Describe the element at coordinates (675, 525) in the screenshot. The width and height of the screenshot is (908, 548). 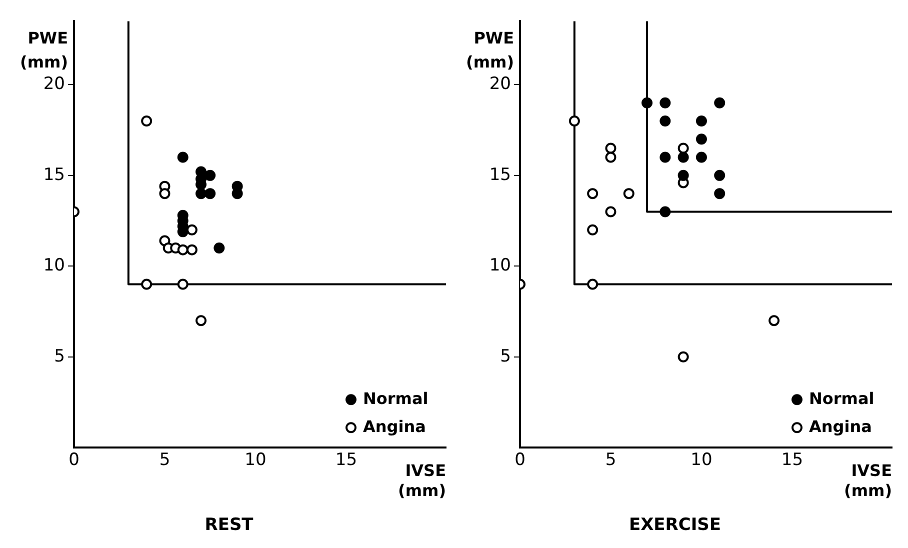
I see `text: EXERCISE` at that location.